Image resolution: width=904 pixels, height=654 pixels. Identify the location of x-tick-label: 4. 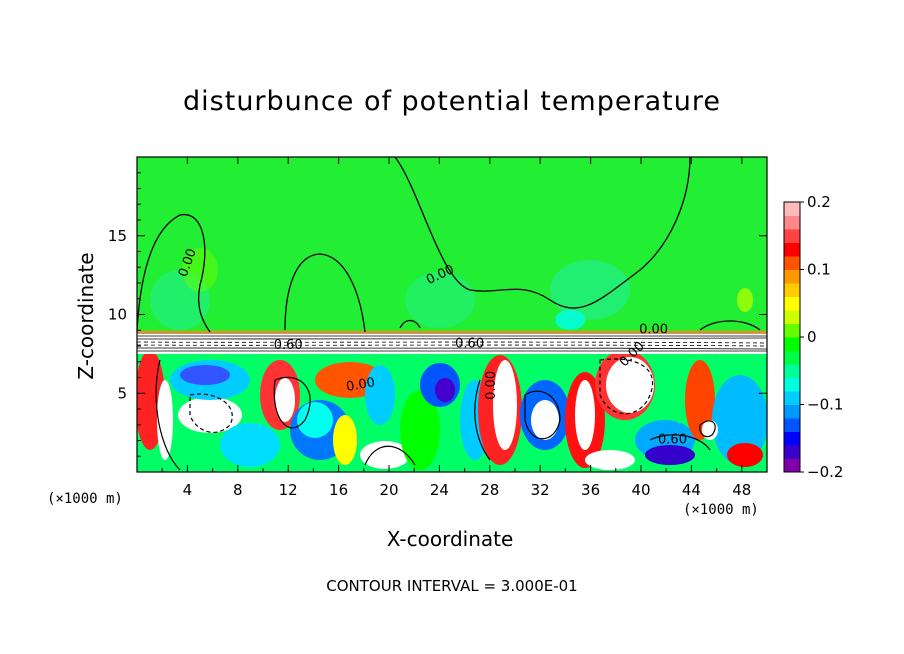
(188, 490).